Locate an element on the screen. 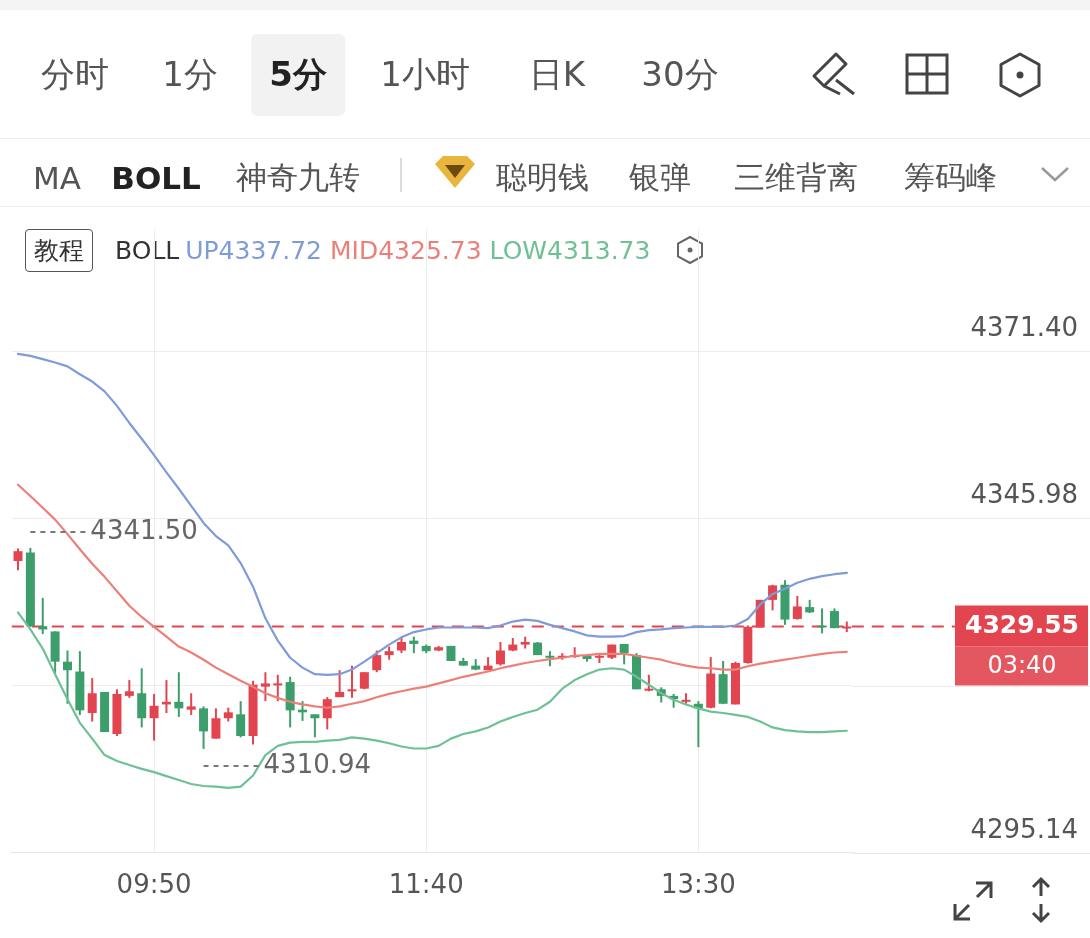 Image resolution: width=1090 pixels, height=938 pixels. x-tick-label: 11:40 is located at coordinates (426, 884).